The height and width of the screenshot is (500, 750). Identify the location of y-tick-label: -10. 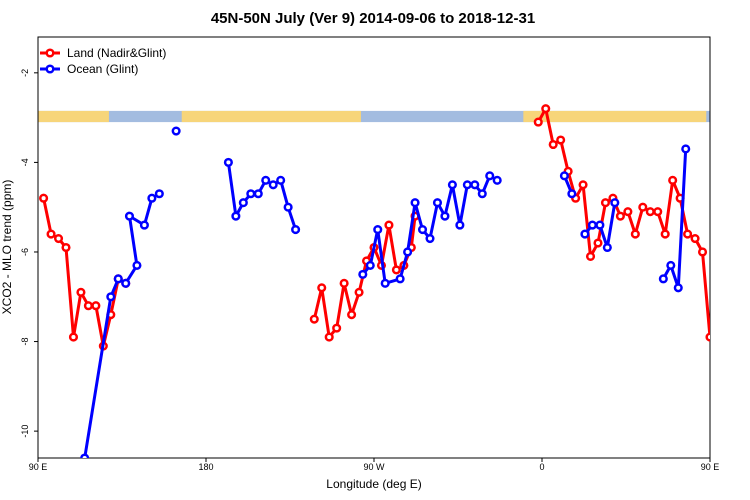
(25, 431).